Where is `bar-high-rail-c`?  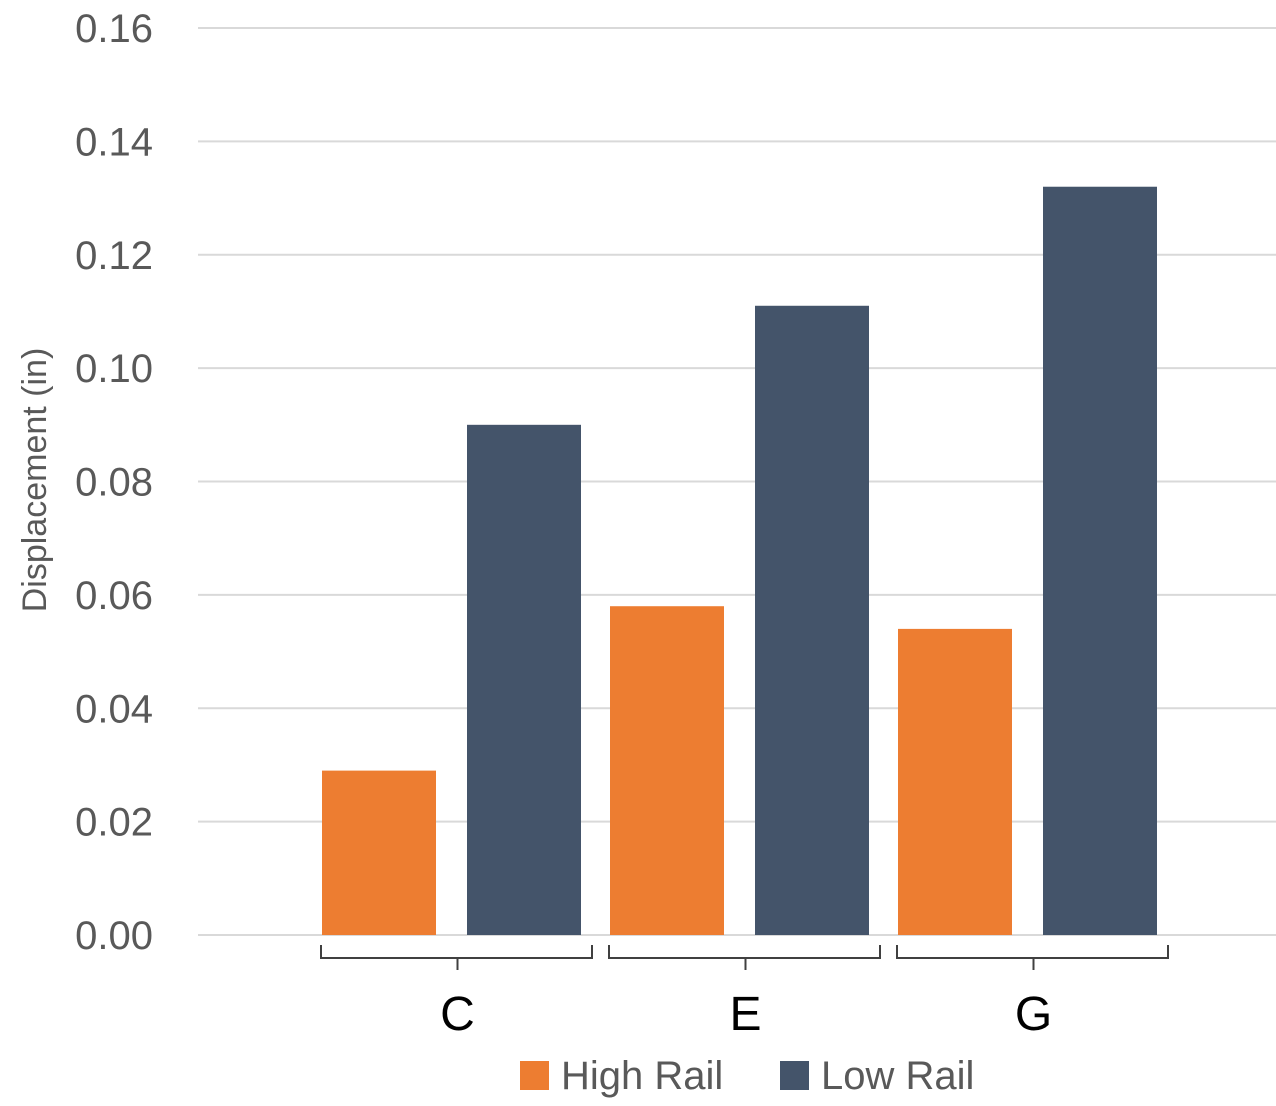
bar-high-rail-c is located at coordinates (379, 852).